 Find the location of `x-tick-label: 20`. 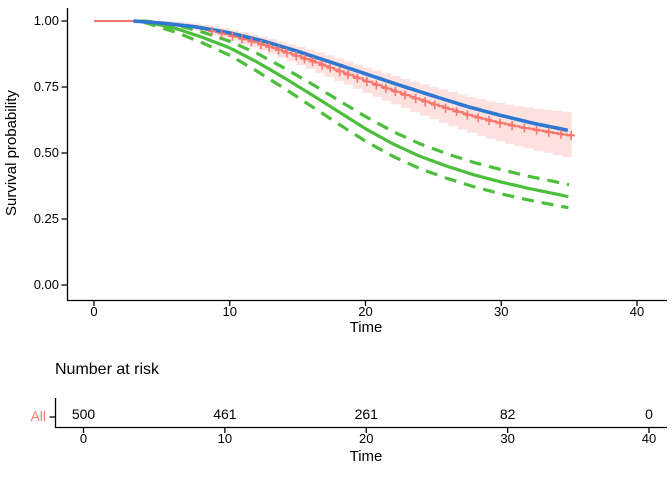

x-tick-label: 20 is located at coordinates (365, 311).